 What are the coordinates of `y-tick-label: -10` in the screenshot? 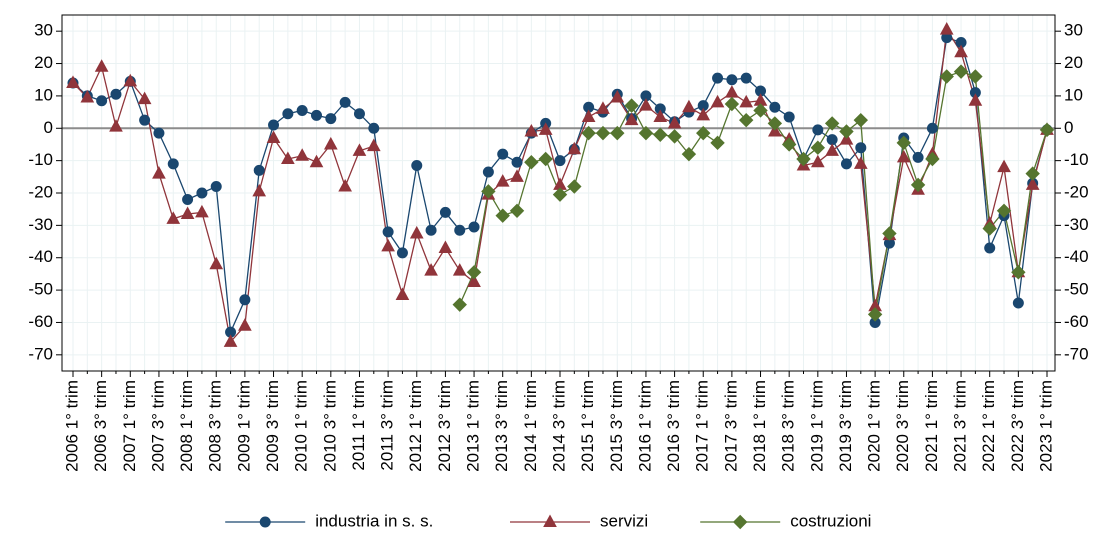 It's located at (40, 159).